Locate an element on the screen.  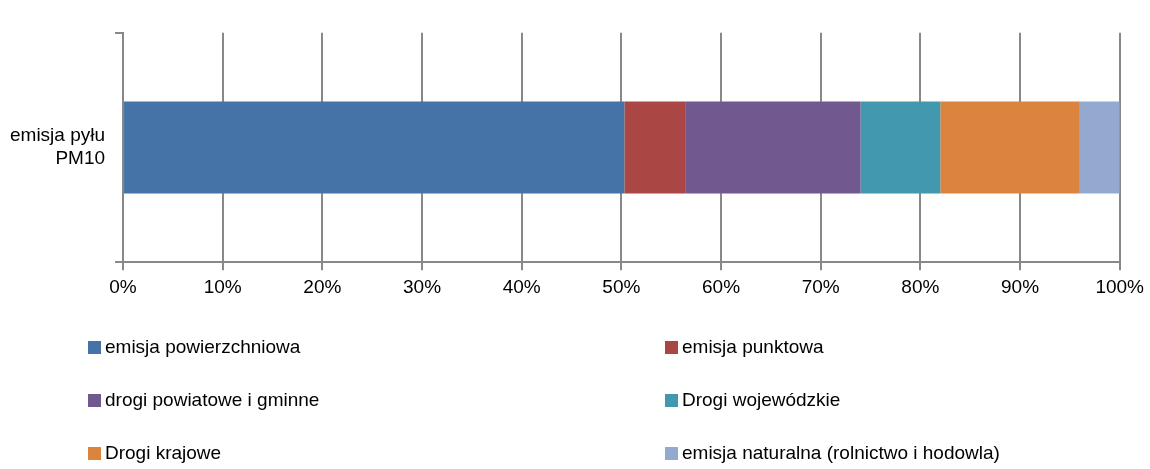
x-tick-label: 80% is located at coordinates (920, 286).